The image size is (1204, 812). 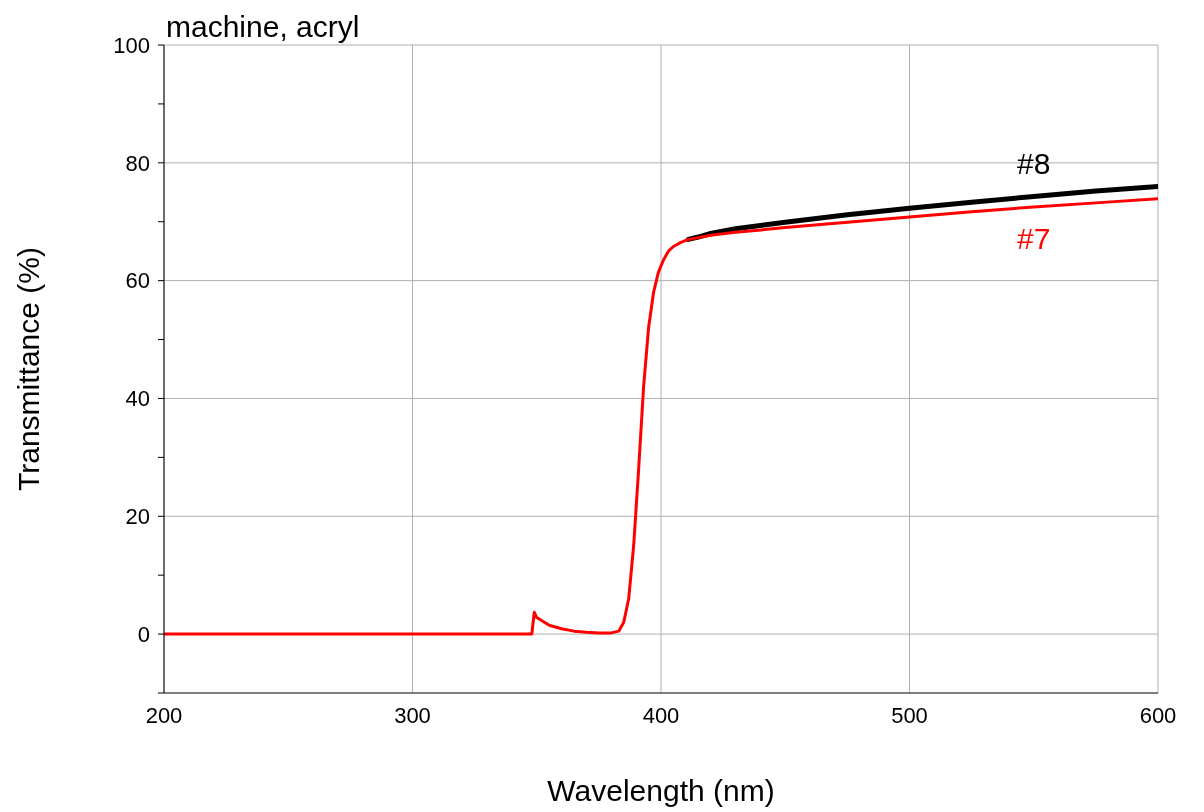 What do you see at coordinates (28, 369) in the screenshot?
I see `y-axis-title: Transmittance (%)` at bounding box center [28, 369].